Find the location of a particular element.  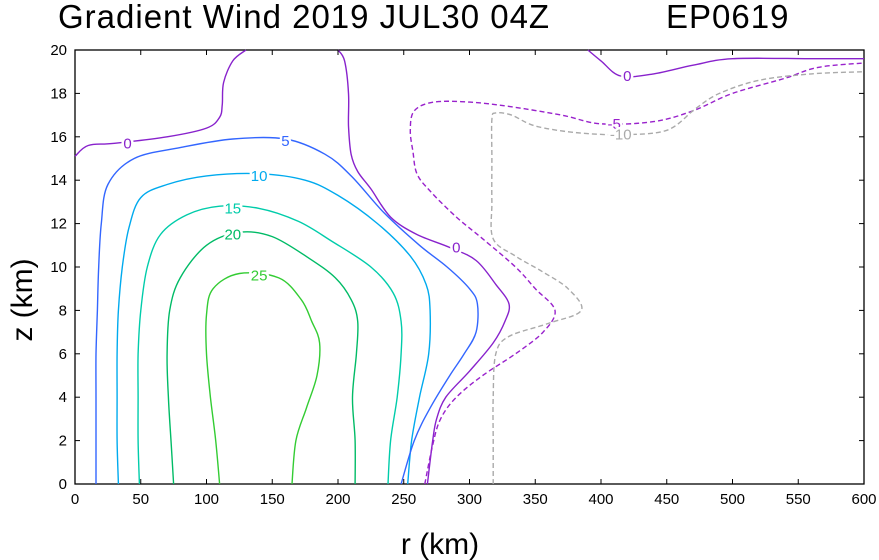

contour-label: 5 is located at coordinates (285, 141).